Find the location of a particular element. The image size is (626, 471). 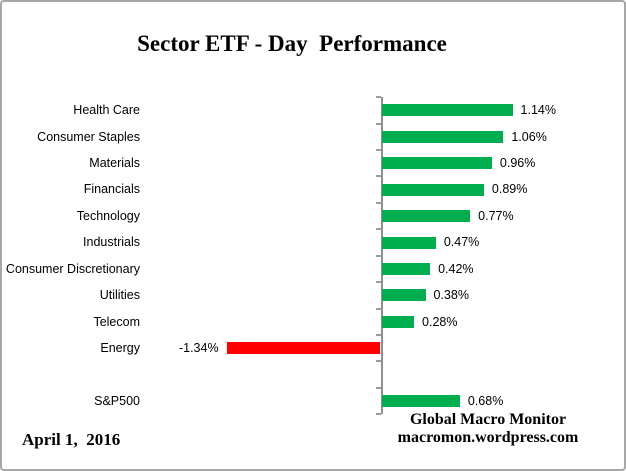

category-label: Utilities is located at coordinates (119, 295).